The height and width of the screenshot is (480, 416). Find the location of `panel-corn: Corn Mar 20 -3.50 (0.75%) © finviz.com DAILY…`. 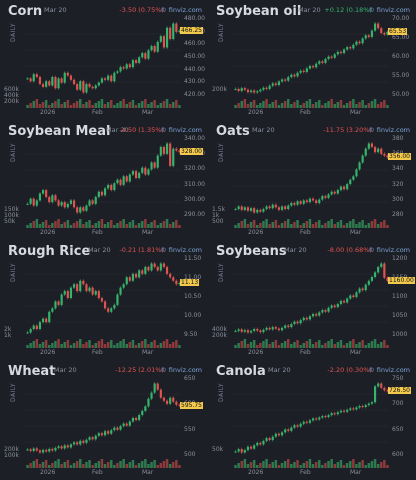

panel-corn: Corn Mar 20 -3.50 (0.75%) © finviz.com DAILY… is located at coordinates (104, 60).